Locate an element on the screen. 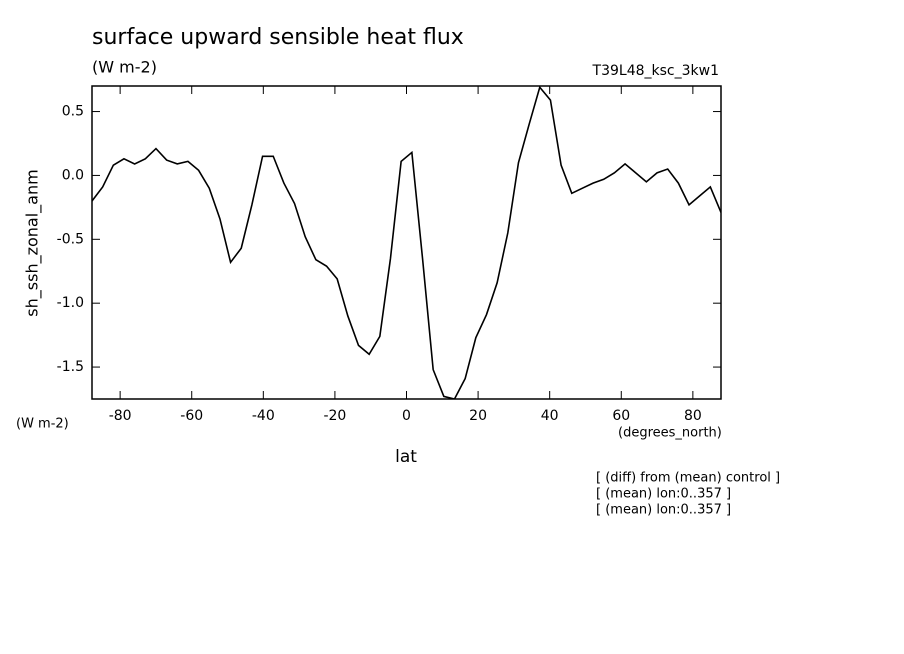  x-tick-label: 80 is located at coordinates (693, 416).